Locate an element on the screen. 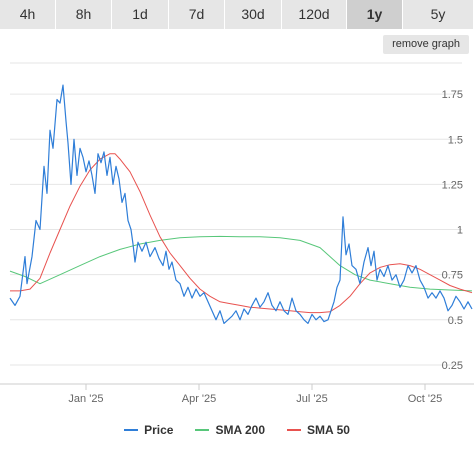 The image size is (474, 455). time-range-tabs: 4h 8h 1d 7d 30d 120d 1y 5y is located at coordinates (237, 14).